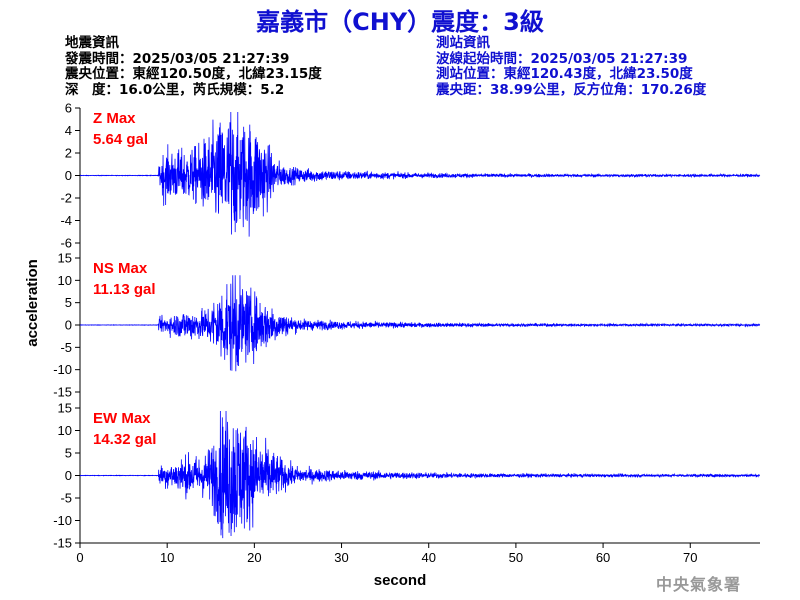 The image size is (800, 600). What do you see at coordinates (32, 303) in the screenshot?
I see `y-axis-title: acceleration` at bounding box center [32, 303].